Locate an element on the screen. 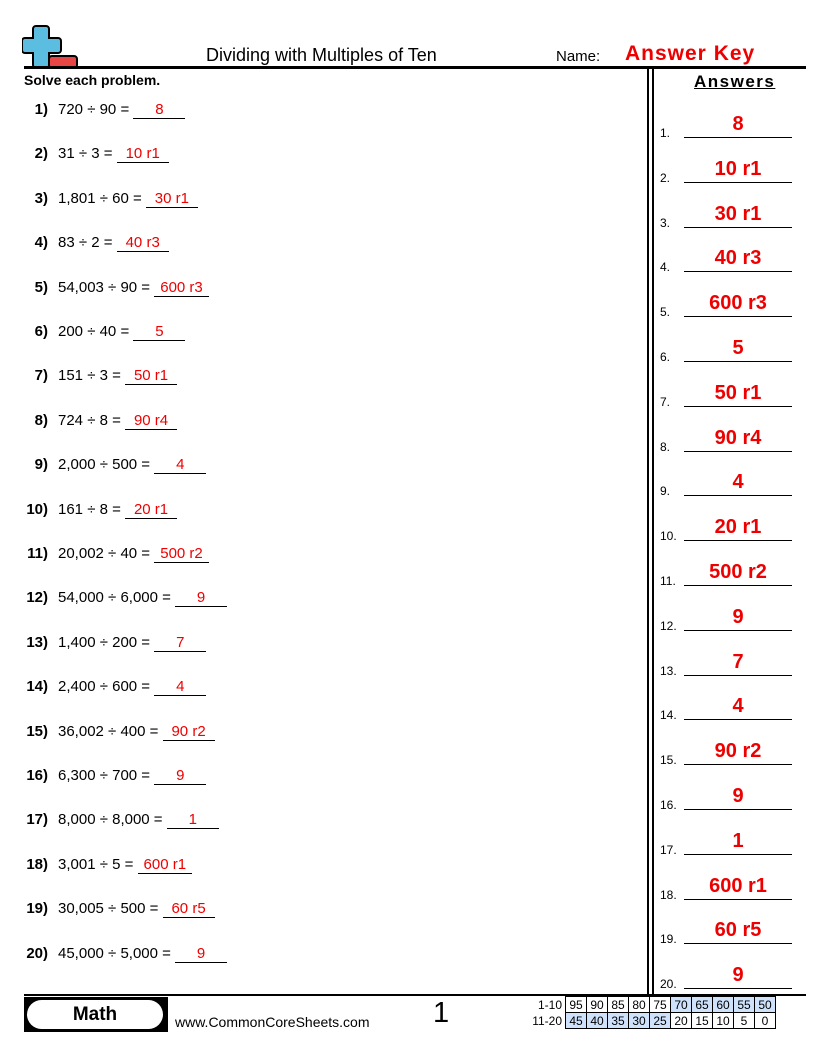 Image resolution: width=816 pixels, height=1056 pixels. header-divider is located at coordinates (415, 67).